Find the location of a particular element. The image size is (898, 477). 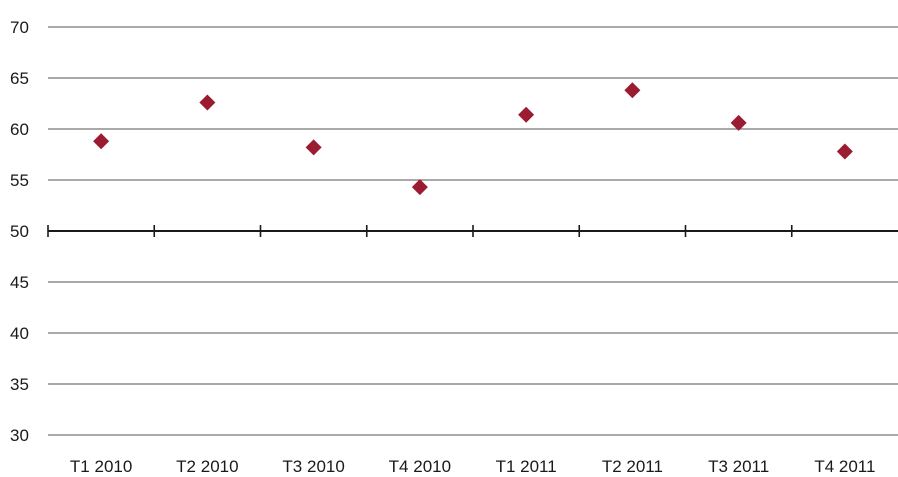

x-tick-label: T2 2010 is located at coordinates (207, 466).